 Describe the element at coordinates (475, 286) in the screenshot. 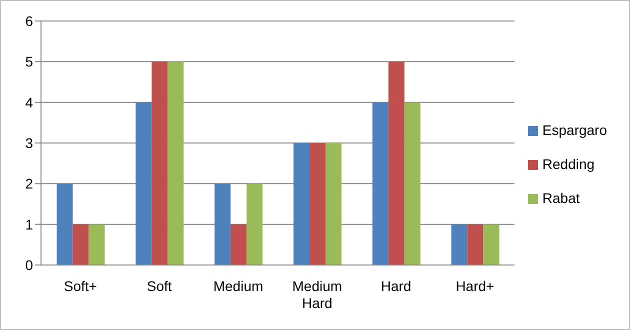

I see `x-tick-label: Hard+` at that location.